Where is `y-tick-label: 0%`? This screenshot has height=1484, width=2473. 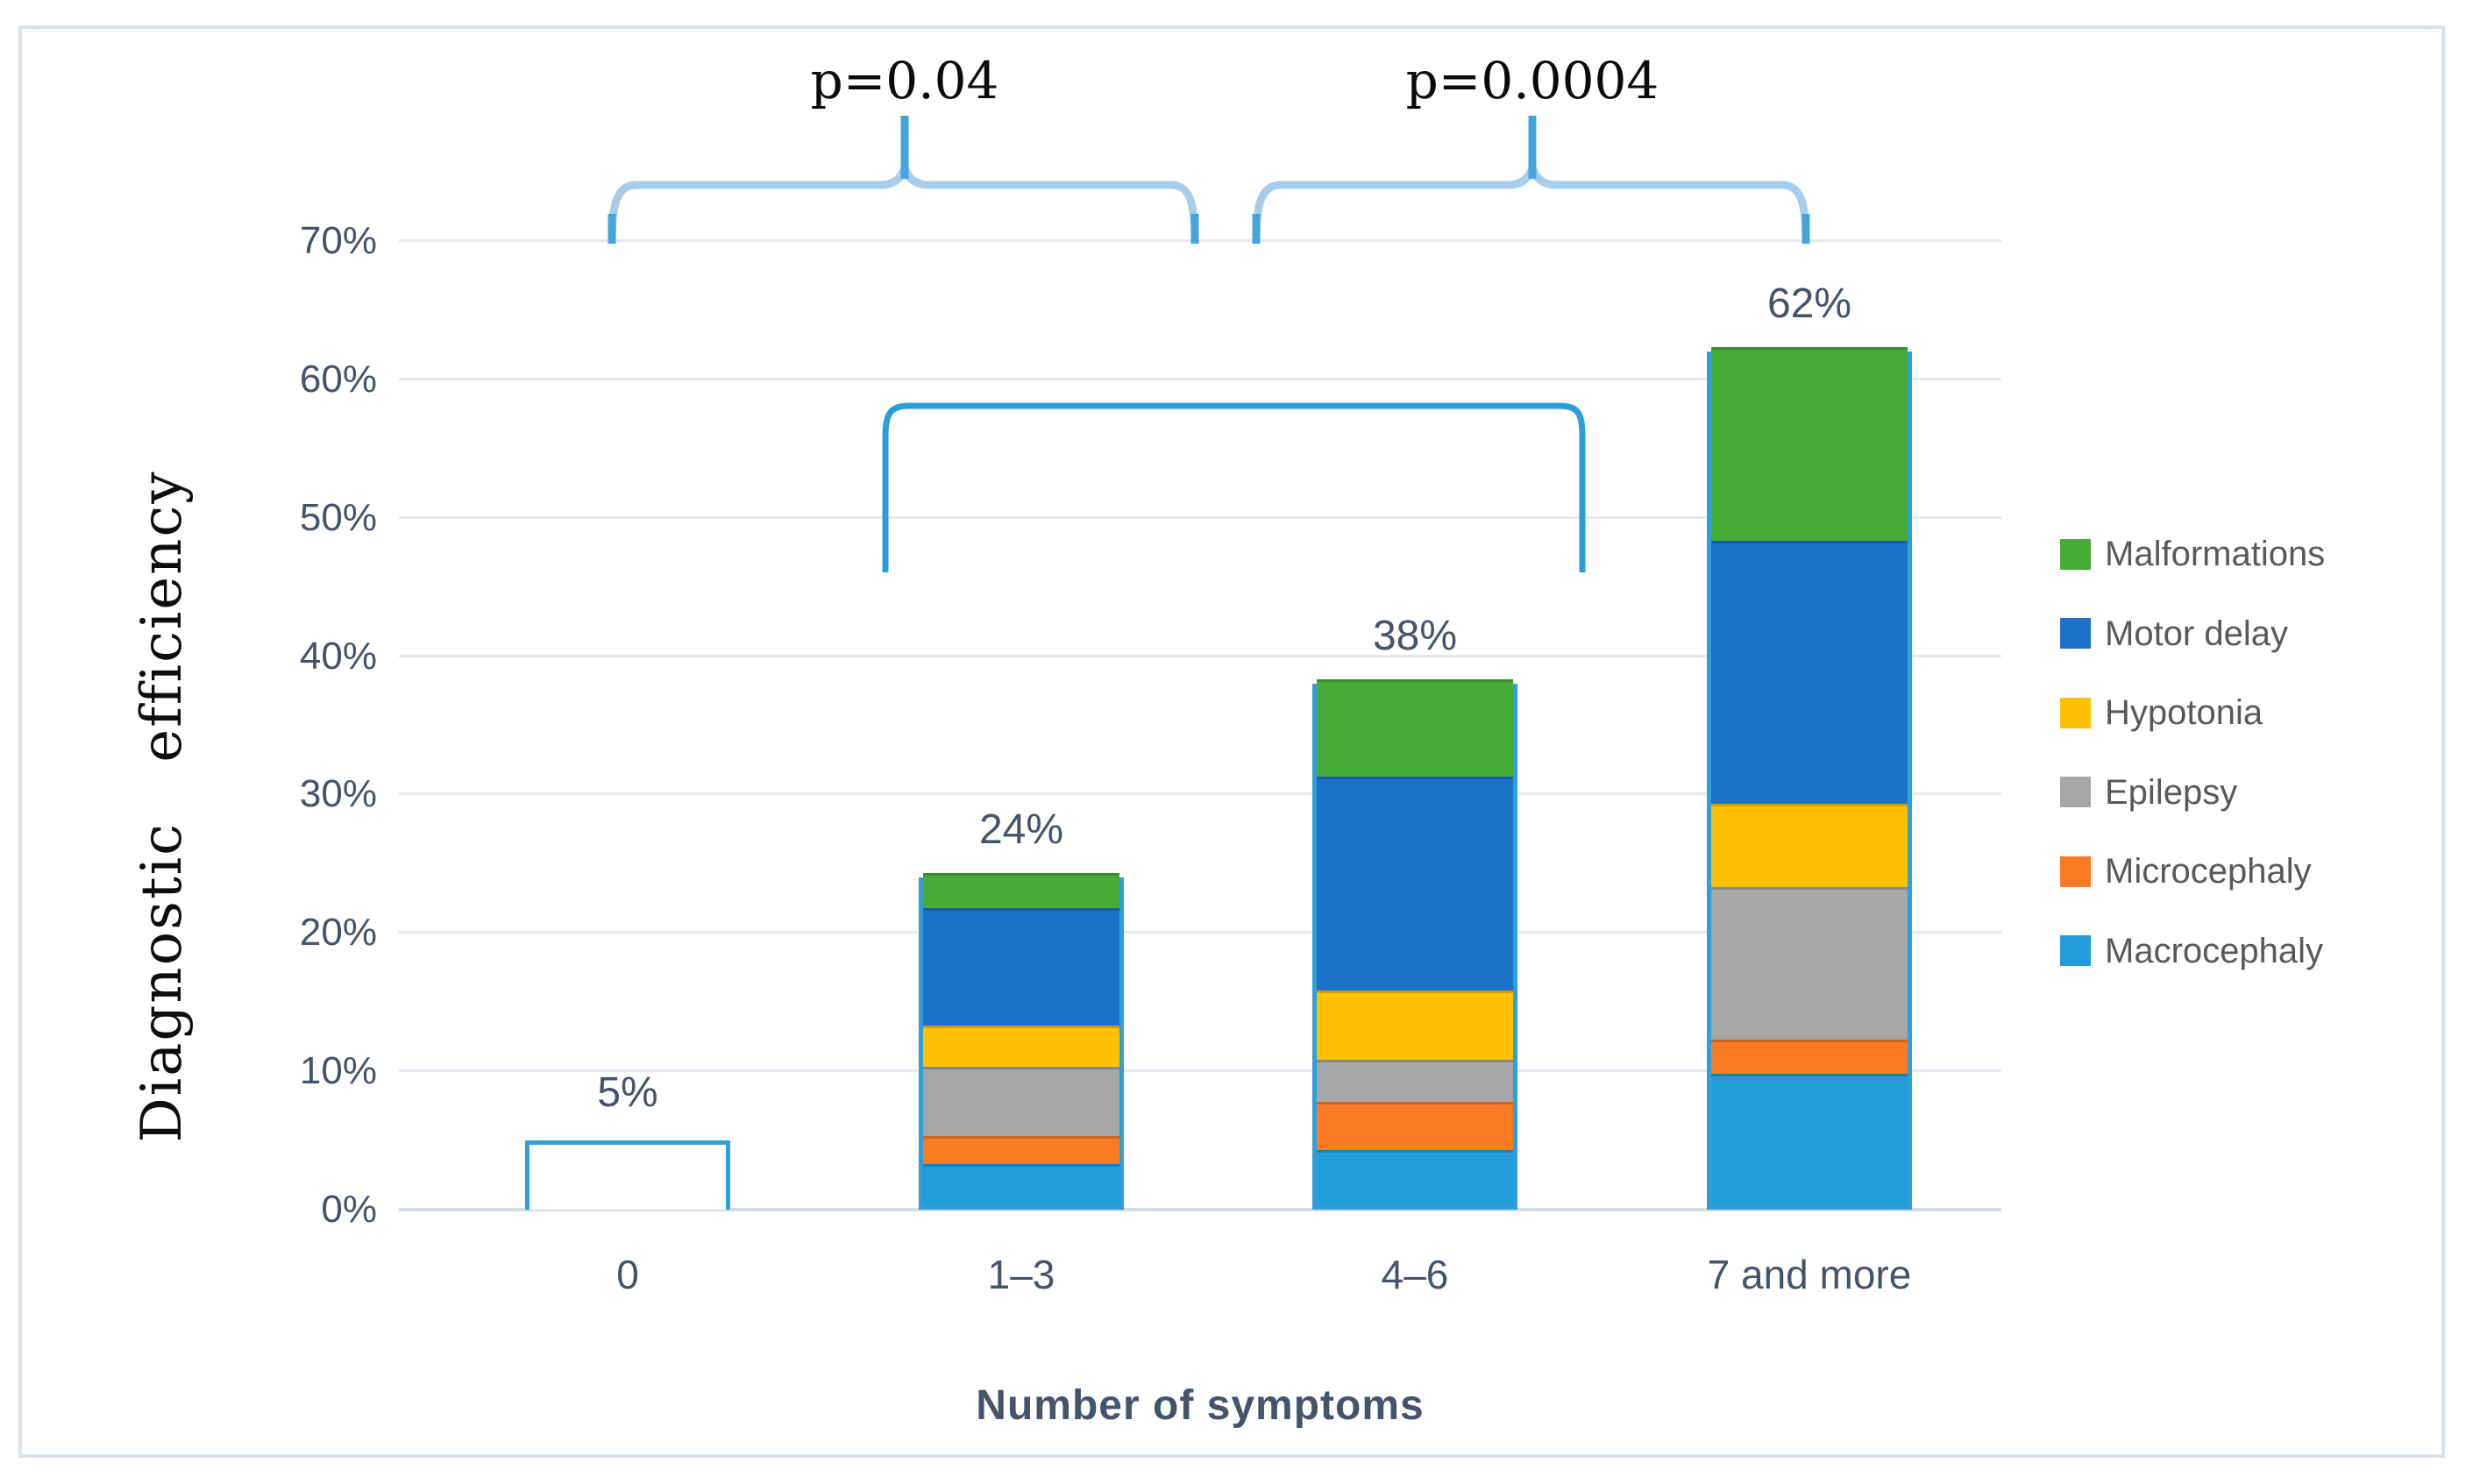
y-tick-label: 0% is located at coordinates (349, 1209).